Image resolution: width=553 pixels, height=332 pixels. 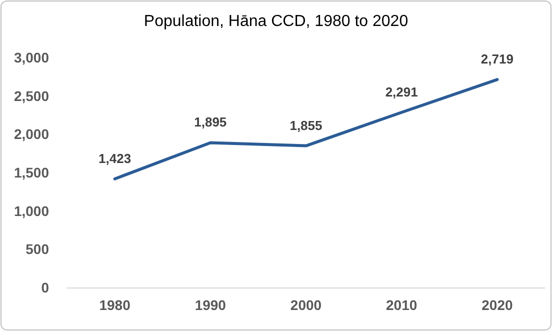 I want to click on data-label: 1,423, so click(x=115, y=158).